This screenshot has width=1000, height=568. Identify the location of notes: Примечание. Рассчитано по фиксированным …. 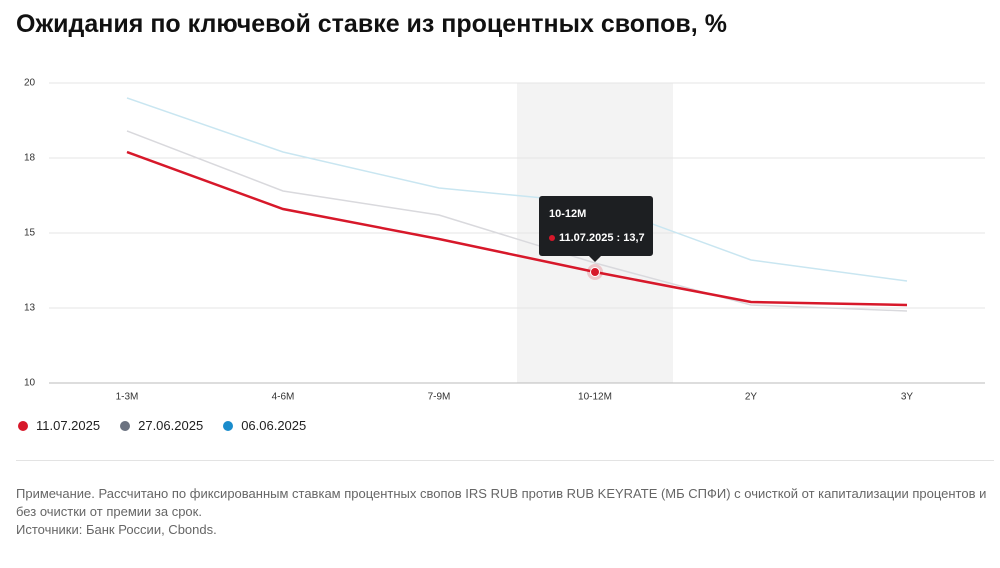
(503, 512).